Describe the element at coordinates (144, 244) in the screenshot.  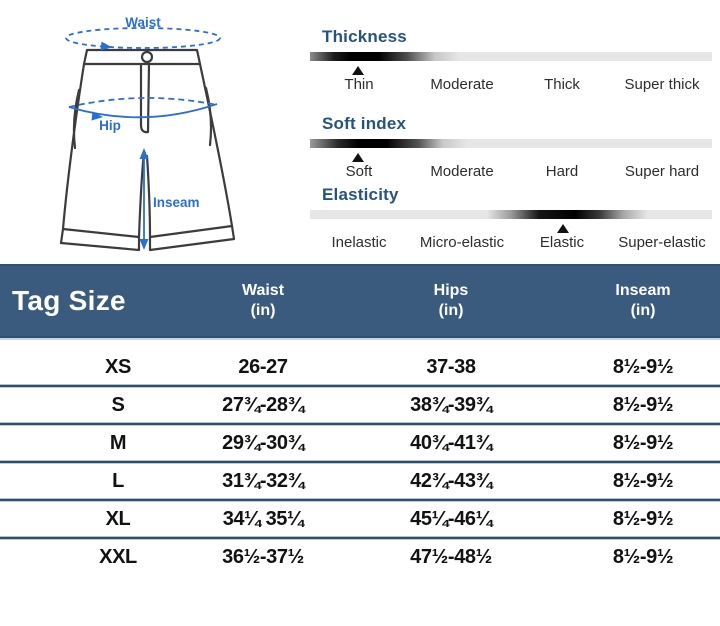
I see `inseam-down-arrowhead-icon` at that location.